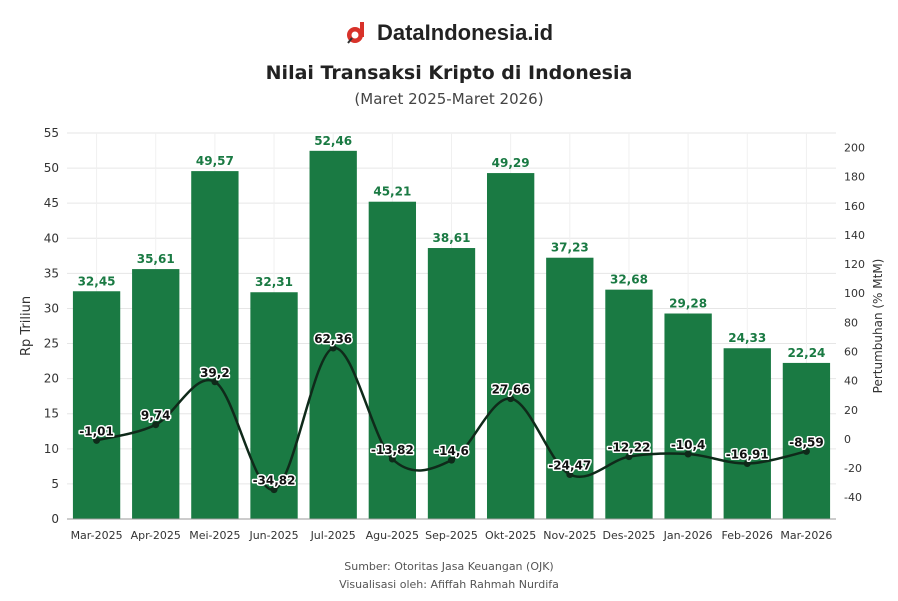 The height and width of the screenshot is (601, 898). Describe the element at coordinates (392, 450) in the screenshot. I see `growth-value-label: -13,82` at that location.